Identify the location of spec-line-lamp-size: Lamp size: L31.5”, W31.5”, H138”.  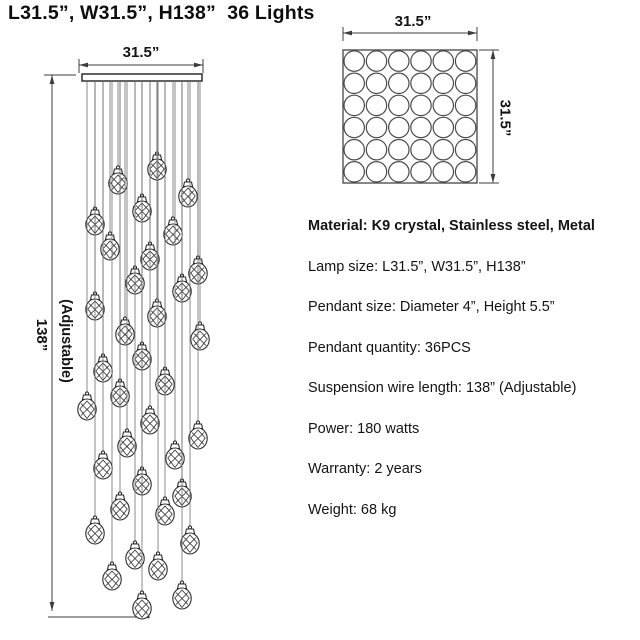
(417, 266).